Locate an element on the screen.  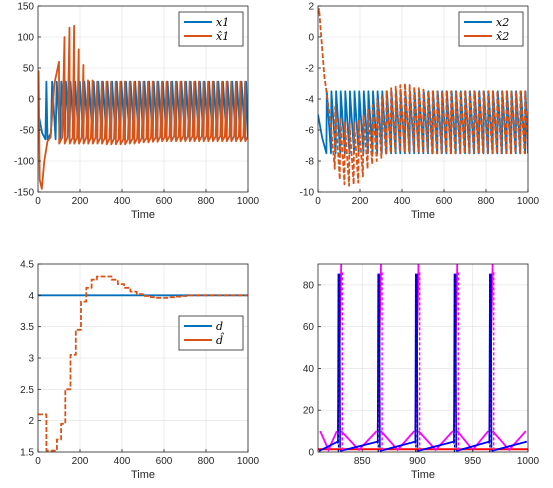
legend-entry: d̂ is located at coordinates (220, 340).